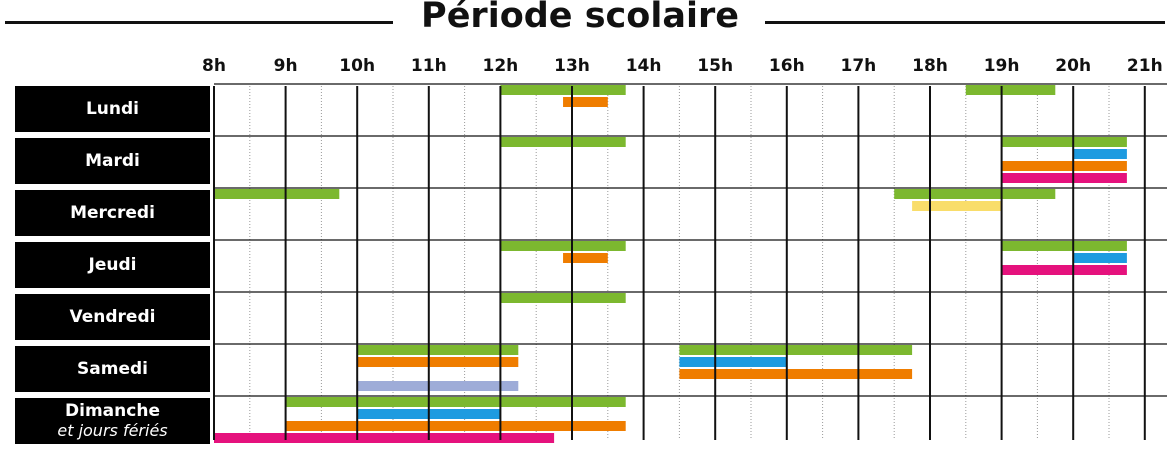 The width and height of the screenshot is (1170, 449). I want to click on day-label-box: Vendredi, so click(112, 317).